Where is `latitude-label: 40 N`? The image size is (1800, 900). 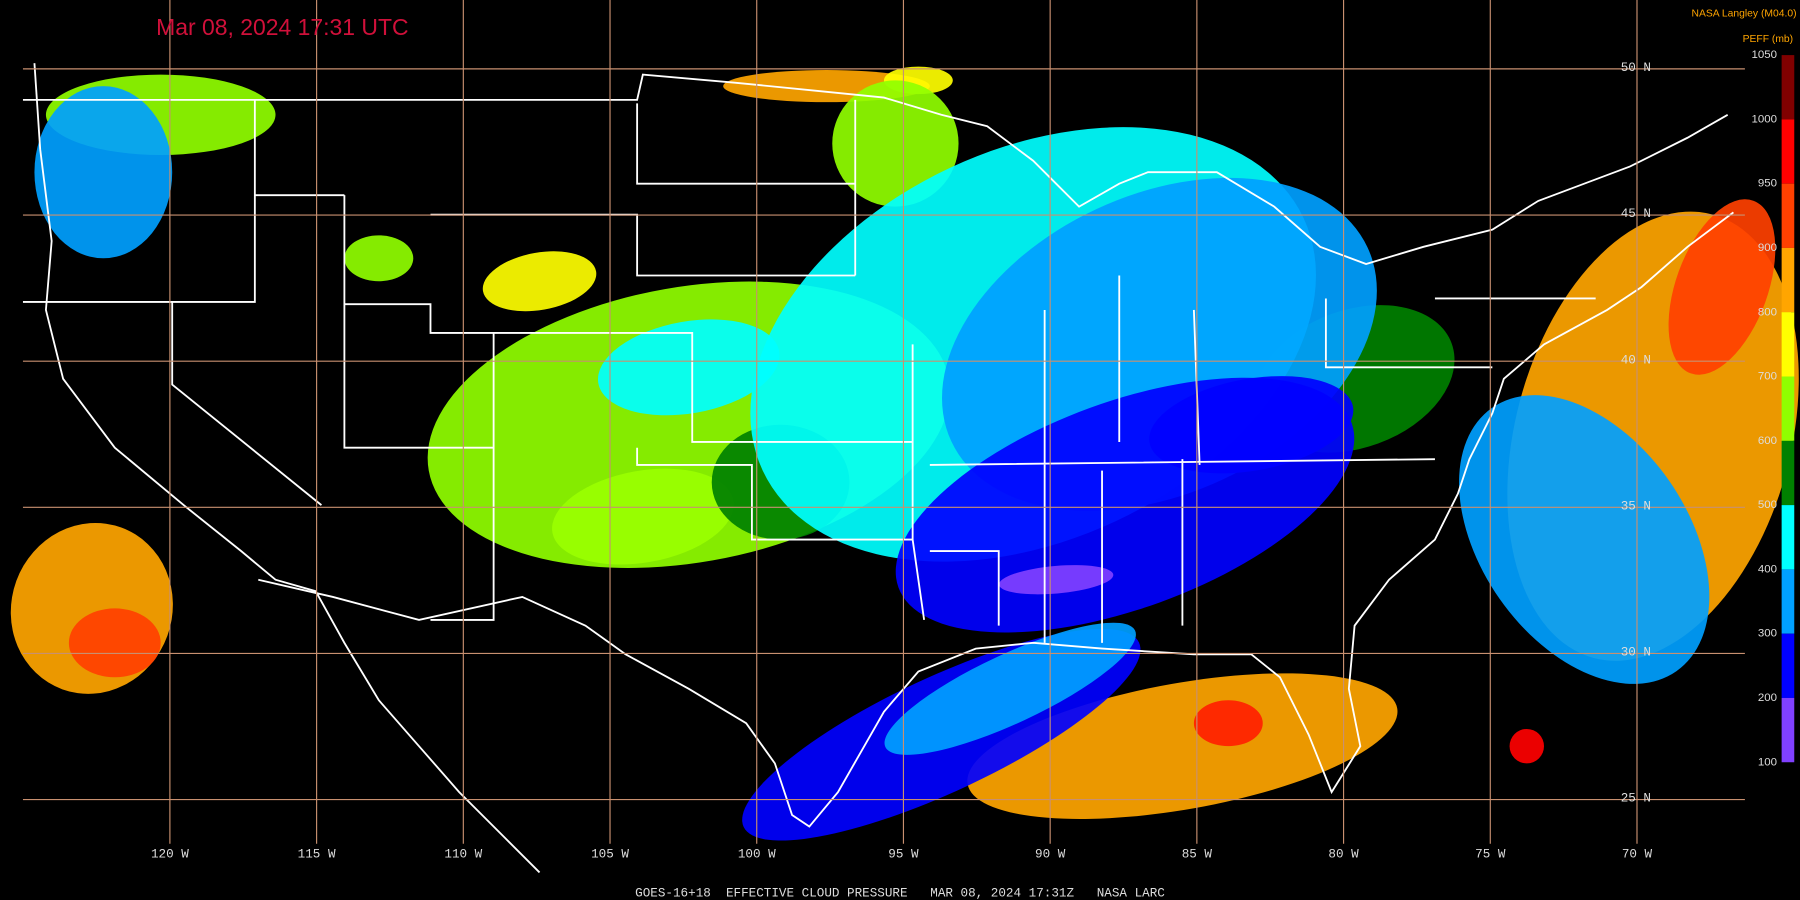
latitude-label: 40 N is located at coordinates (1636, 359).